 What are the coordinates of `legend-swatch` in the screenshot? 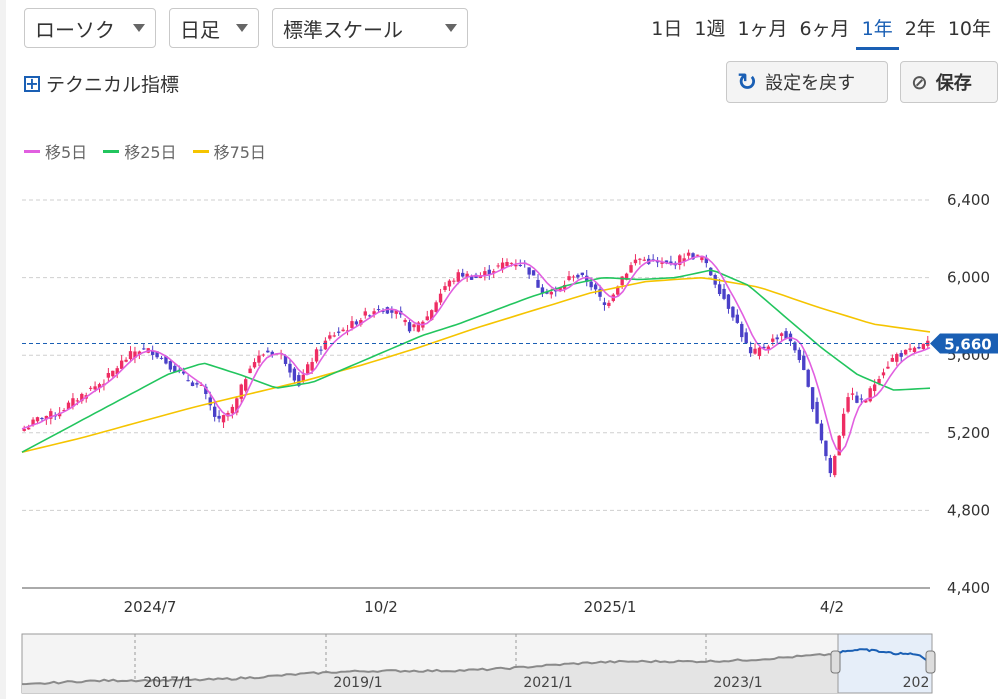 It's located at (32, 151).